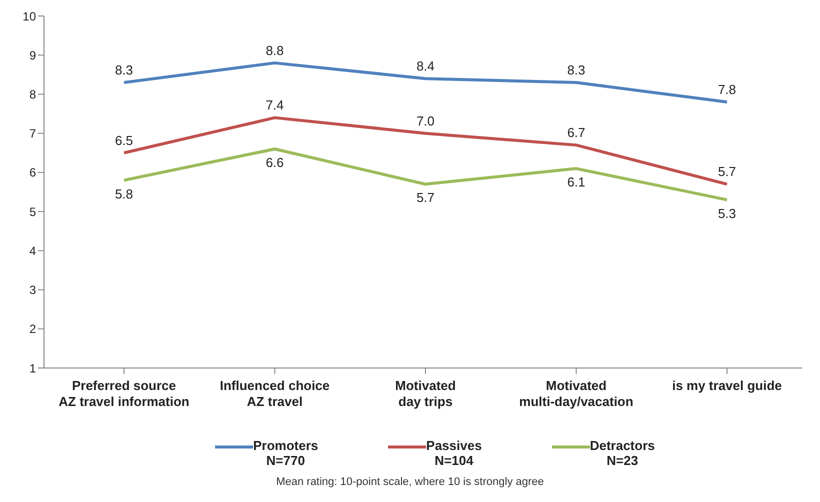 Image resolution: width=820 pixels, height=502 pixels. What do you see at coordinates (576, 393) in the screenshot?
I see `x-tick-label: Motivated multi-day/vacation` at bounding box center [576, 393].